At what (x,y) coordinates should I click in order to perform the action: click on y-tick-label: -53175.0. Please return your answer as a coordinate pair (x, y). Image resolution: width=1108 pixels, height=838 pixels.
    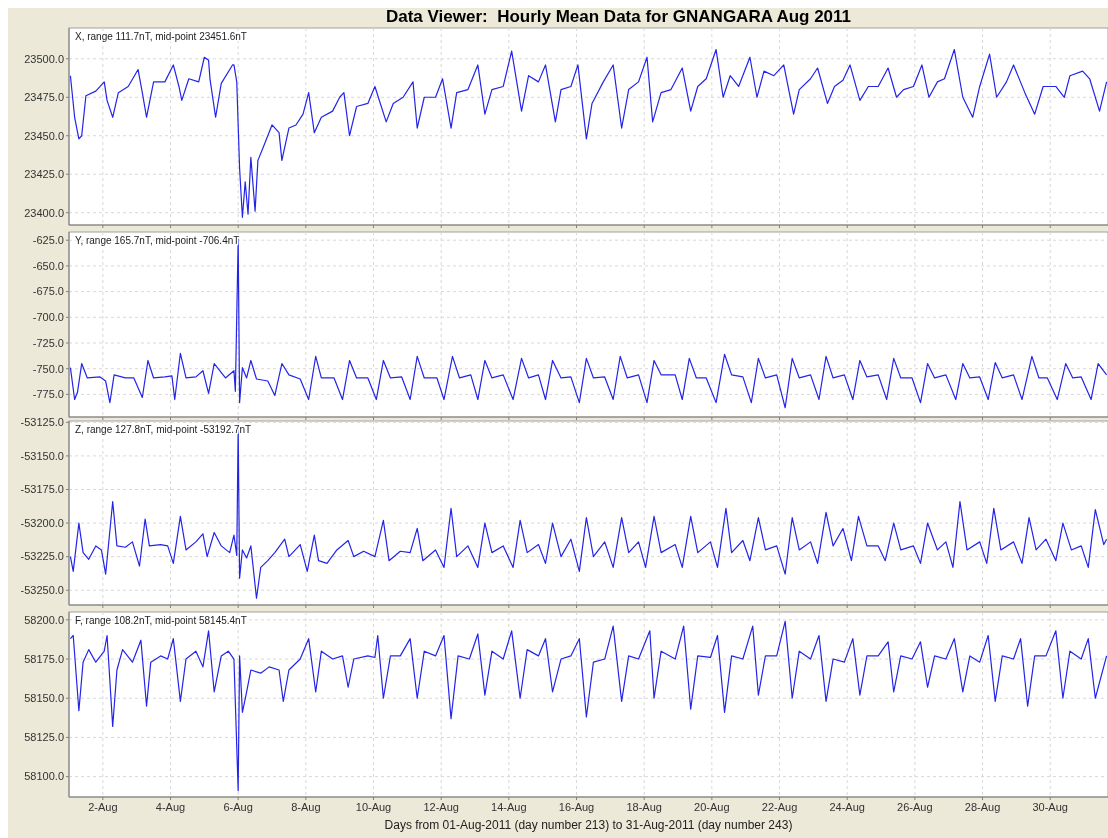
    Looking at the image, I should click on (42, 489).